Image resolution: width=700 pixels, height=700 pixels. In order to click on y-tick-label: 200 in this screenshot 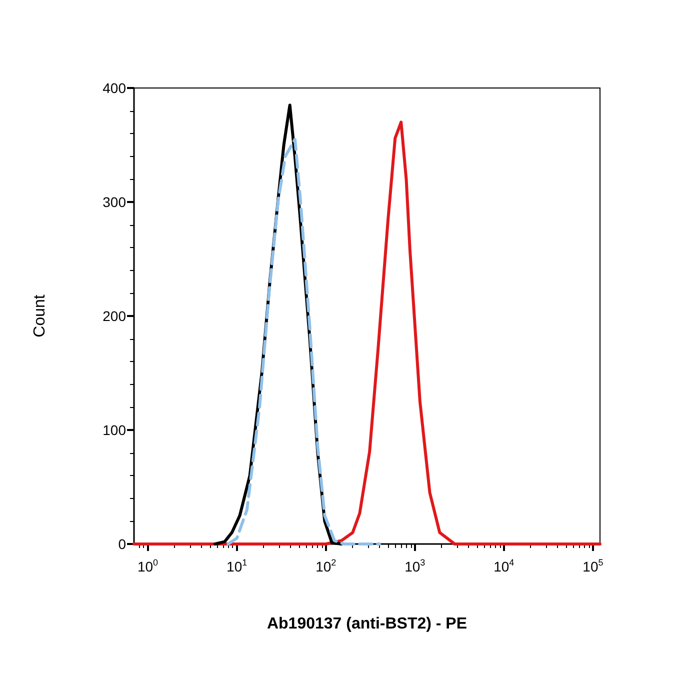, I will do `click(114, 316)`.